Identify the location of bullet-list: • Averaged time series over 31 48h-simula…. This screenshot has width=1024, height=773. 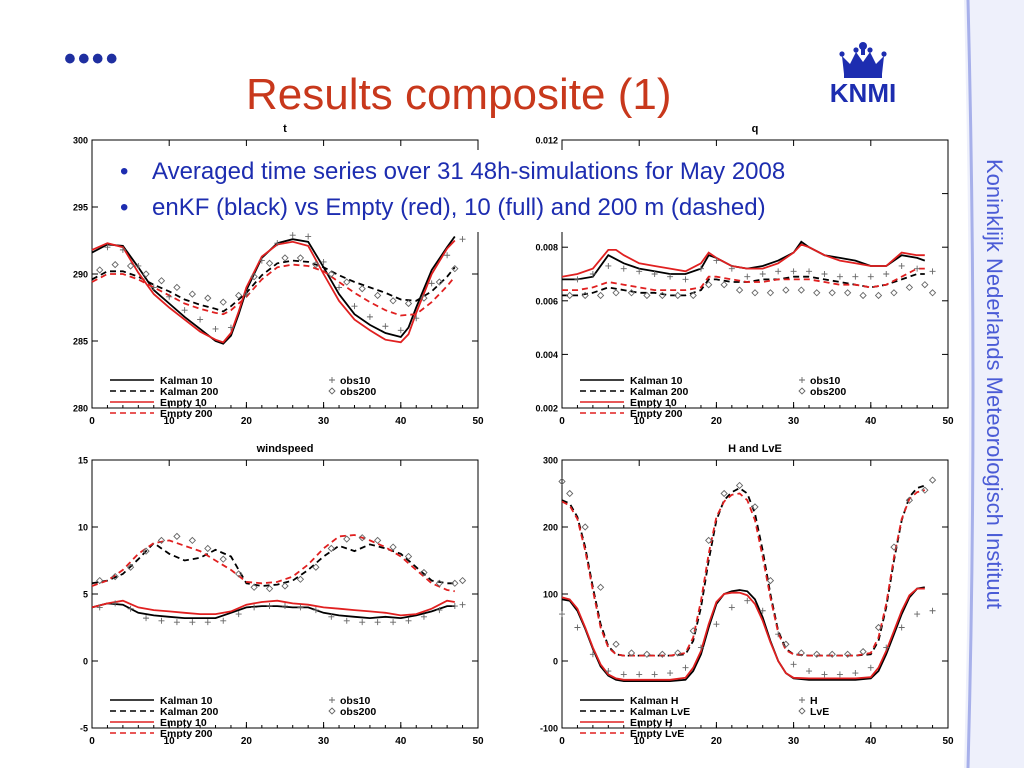
(453, 191).